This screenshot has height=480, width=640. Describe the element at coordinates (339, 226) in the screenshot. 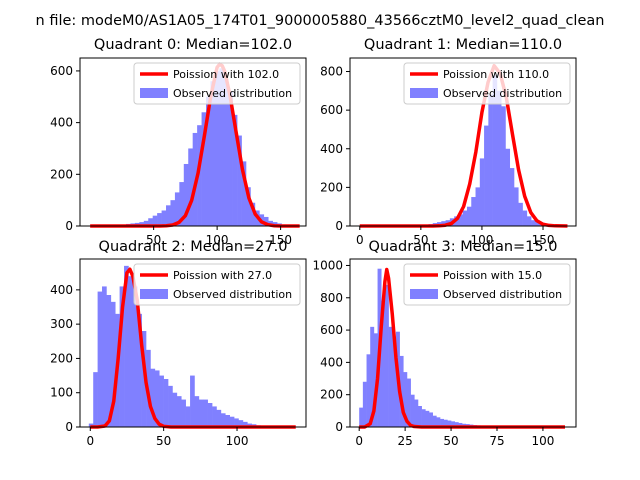

I see `quadrant-1-y-tick-label: 0` at that location.